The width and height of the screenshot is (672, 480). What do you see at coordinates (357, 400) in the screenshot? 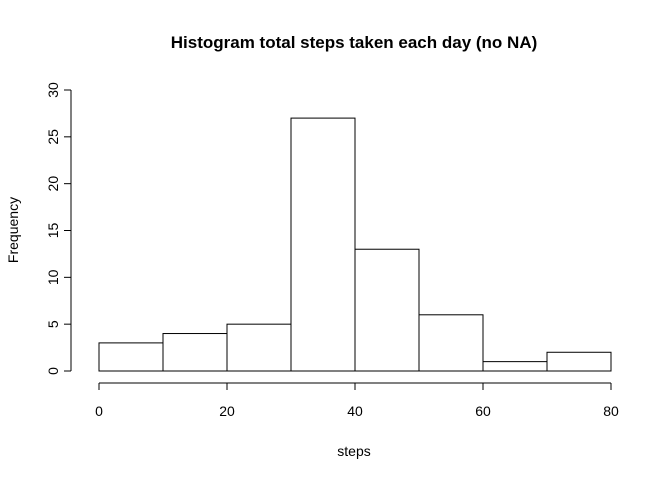
I see `x-axis: 0 20 40 60 80` at bounding box center [357, 400].